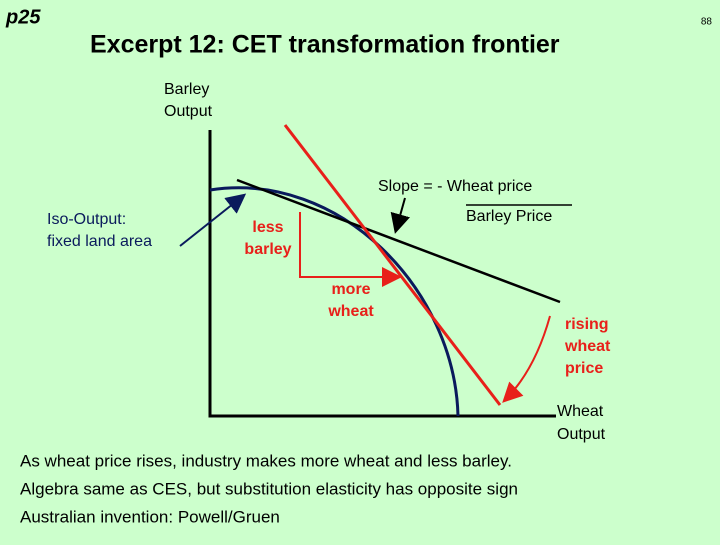 This screenshot has width=720, height=545. What do you see at coordinates (580, 411) in the screenshot?
I see `x-axis-label: Wheat` at bounding box center [580, 411].